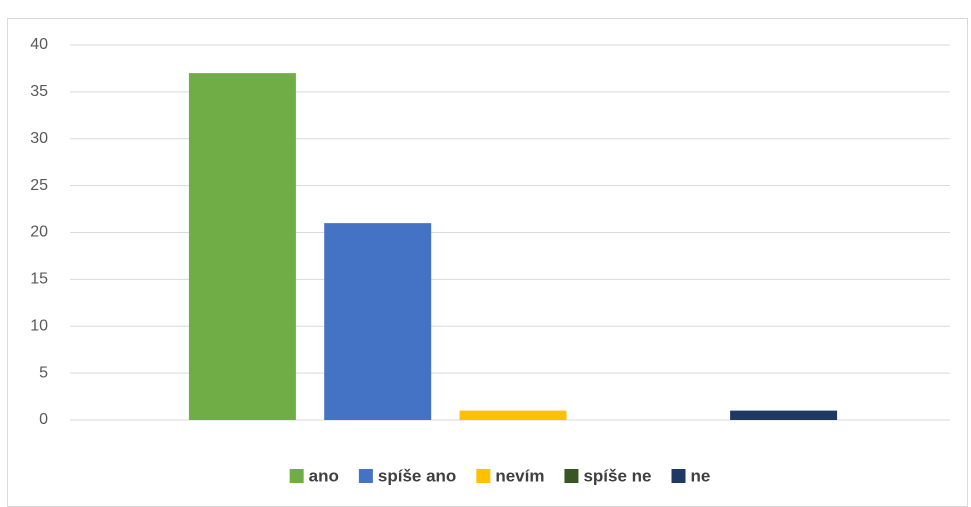  What do you see at coordinates (39, 232) in the screenshot?
I see `y-tick-label: 20` at bounding box center [39, 232].